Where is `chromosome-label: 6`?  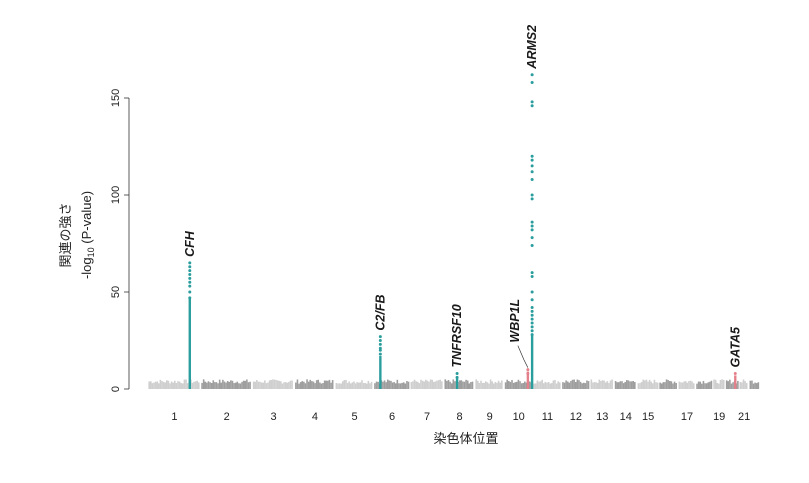 chromosome-label: 6 is located at coordinates (392, 417).